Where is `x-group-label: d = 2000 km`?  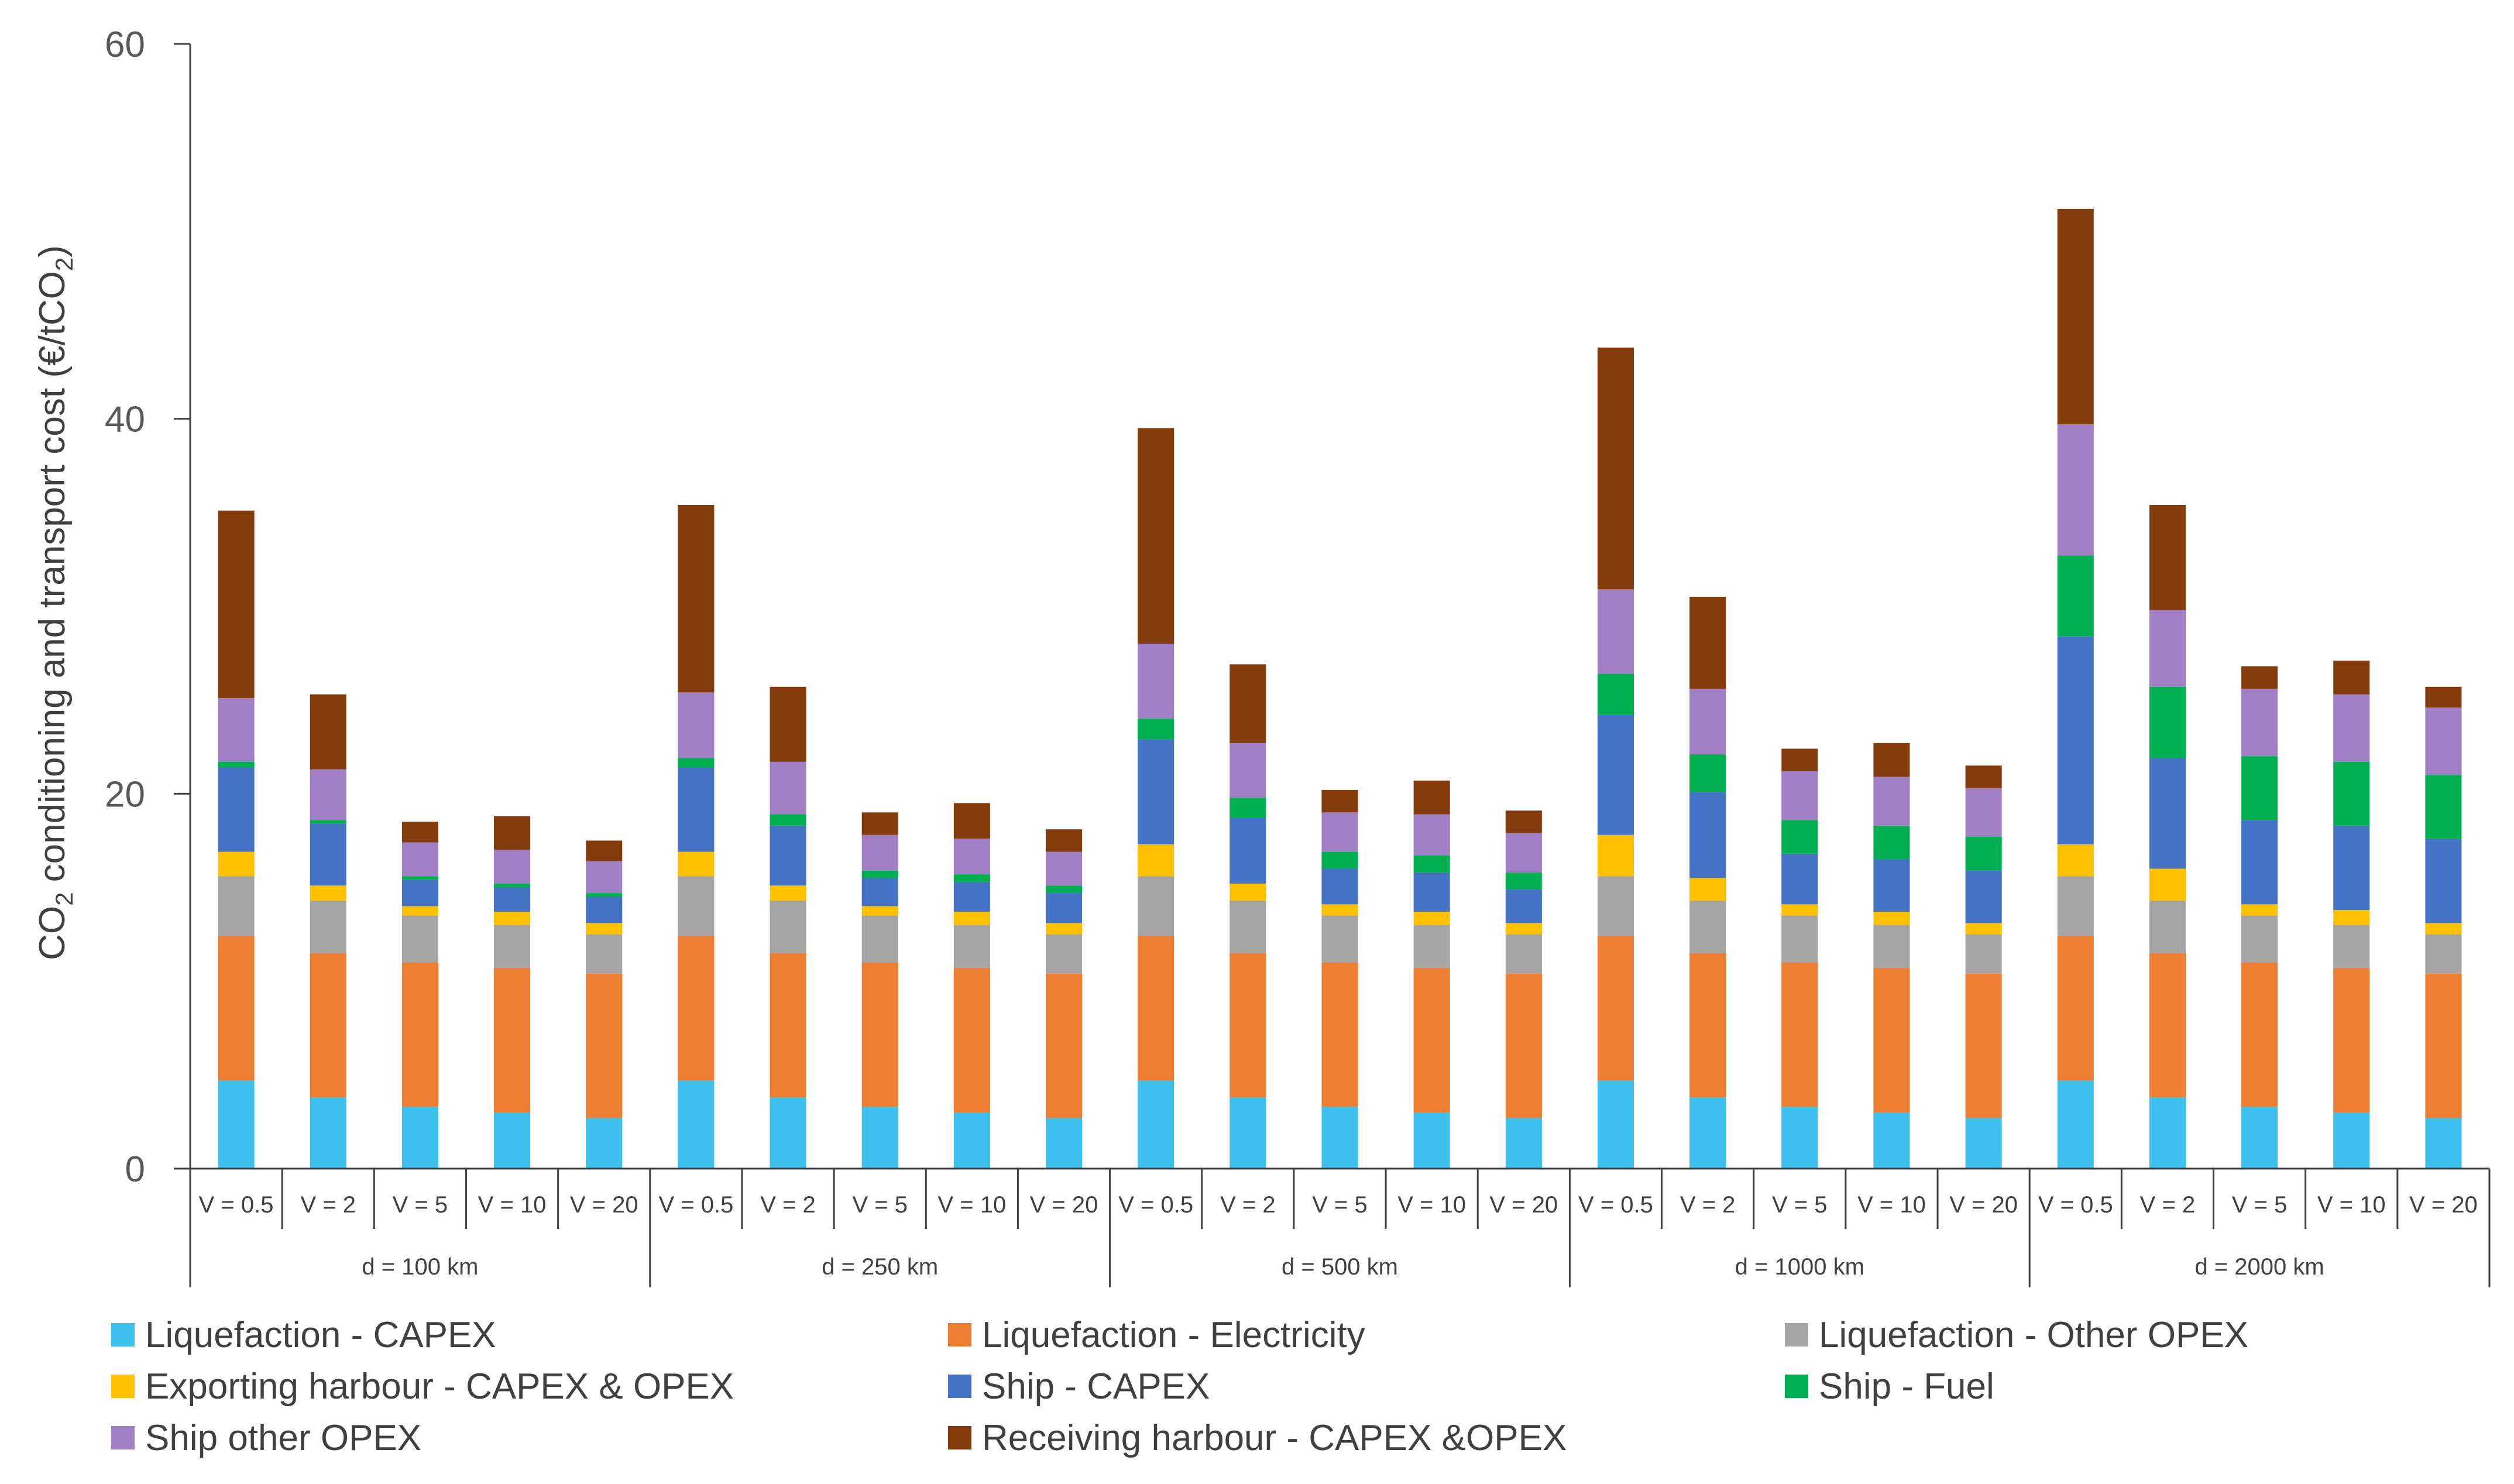
x-group-label: d = 2000 km is located at coordinates (2259, 1267).